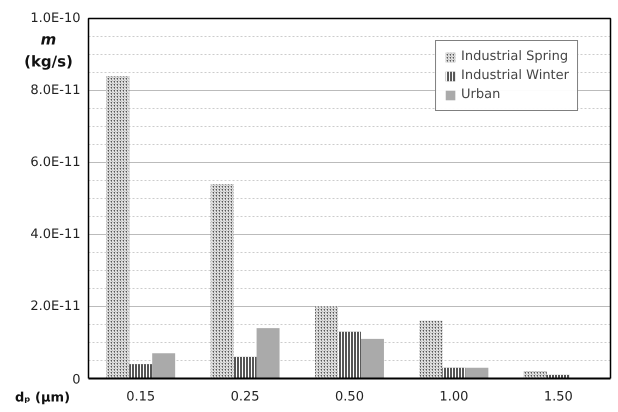 This screenshot has width=618, height=412. Describe the element at coordinates (349, 397) in the screenshot. I see `x-tick-label: 0.50` at that location.